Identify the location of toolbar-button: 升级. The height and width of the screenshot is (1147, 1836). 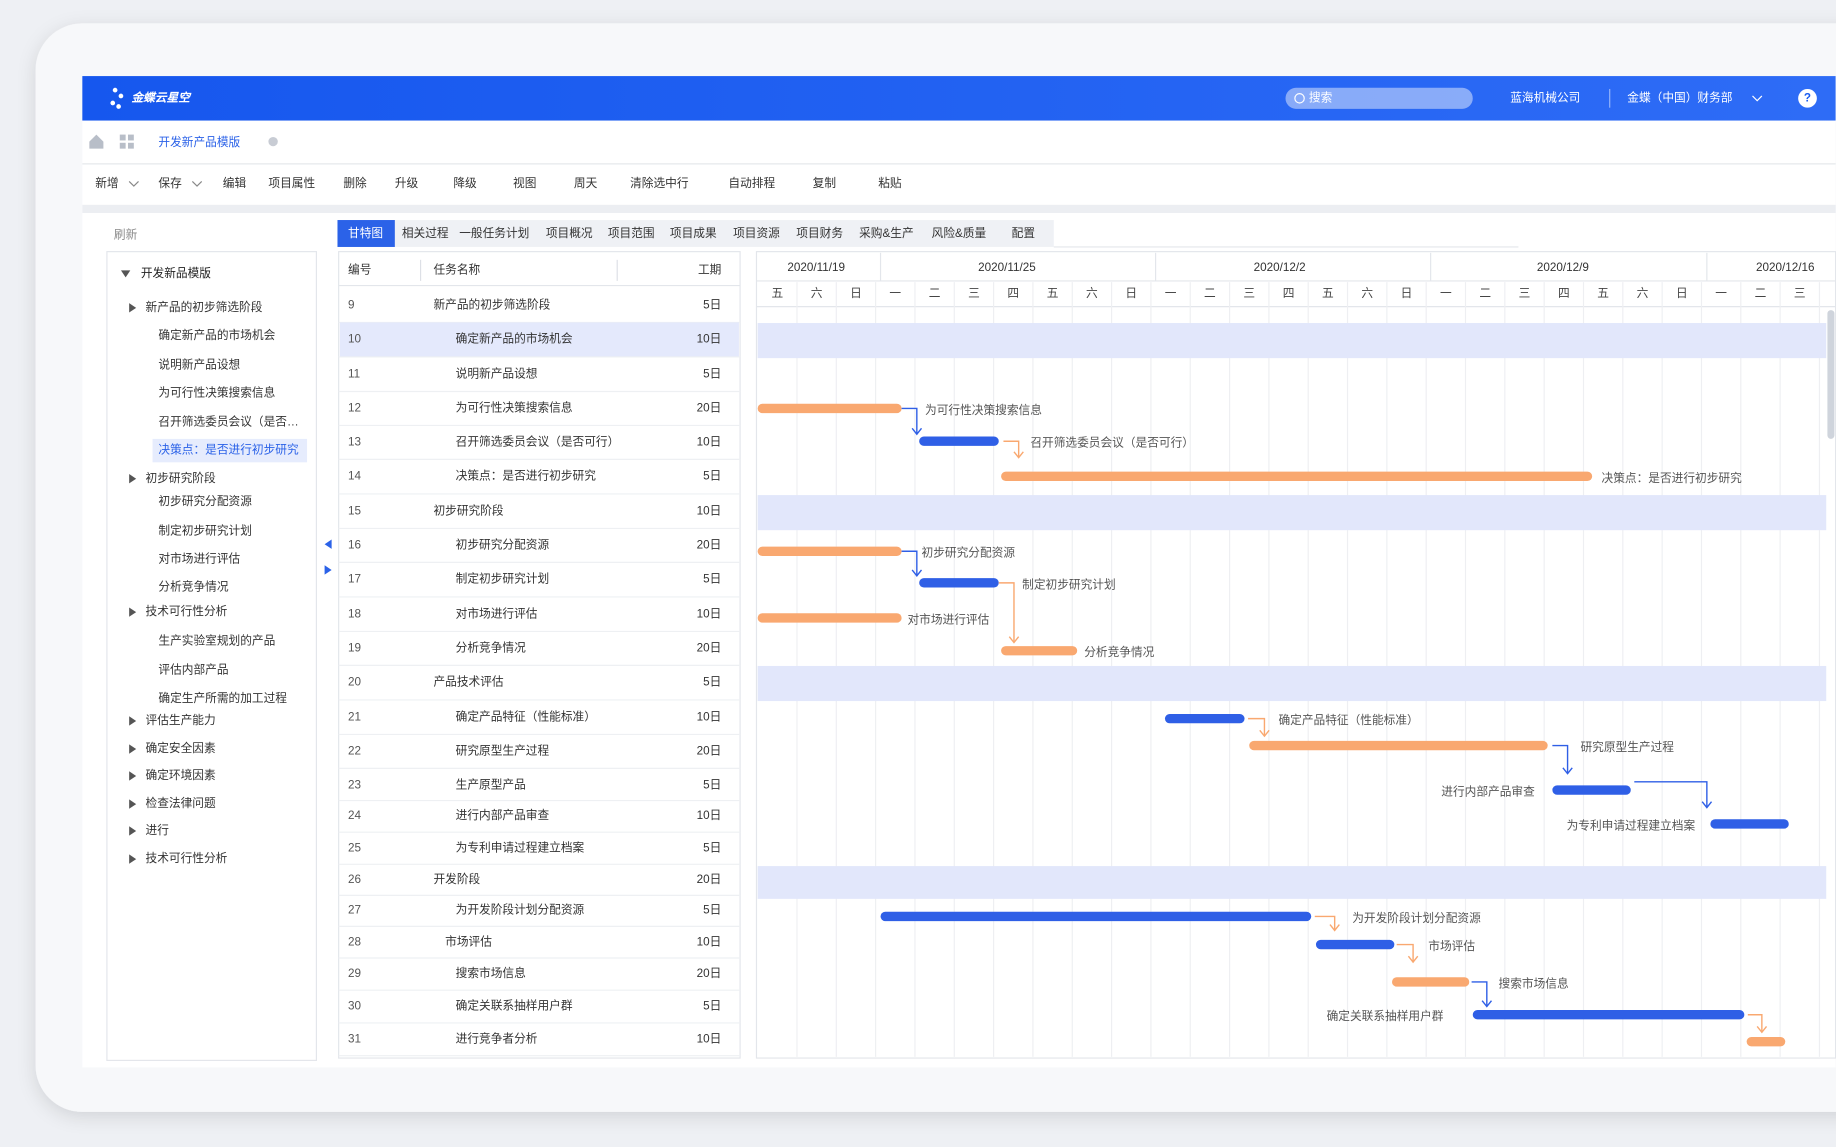
(407, 183).